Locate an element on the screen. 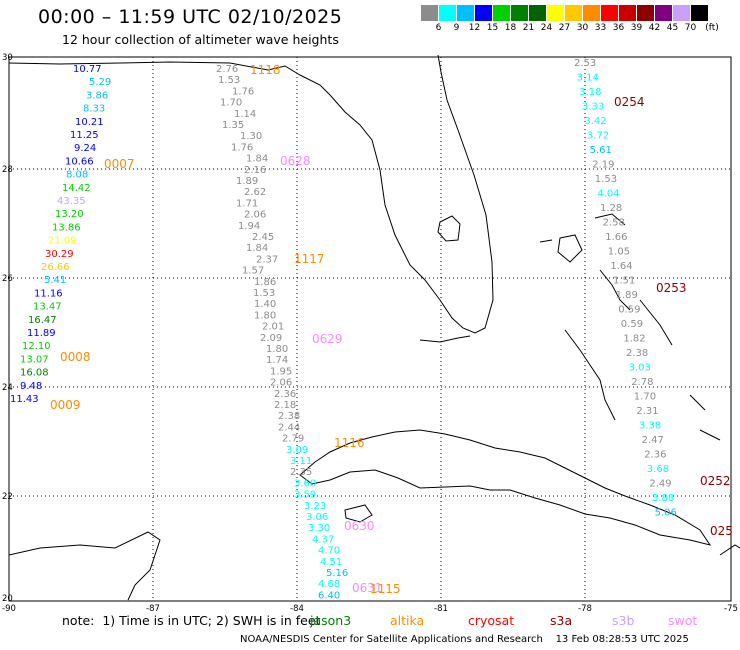 This screenshot has width=740, height=650. west-track-value: 9.24 is located at coordinates (85, 148).